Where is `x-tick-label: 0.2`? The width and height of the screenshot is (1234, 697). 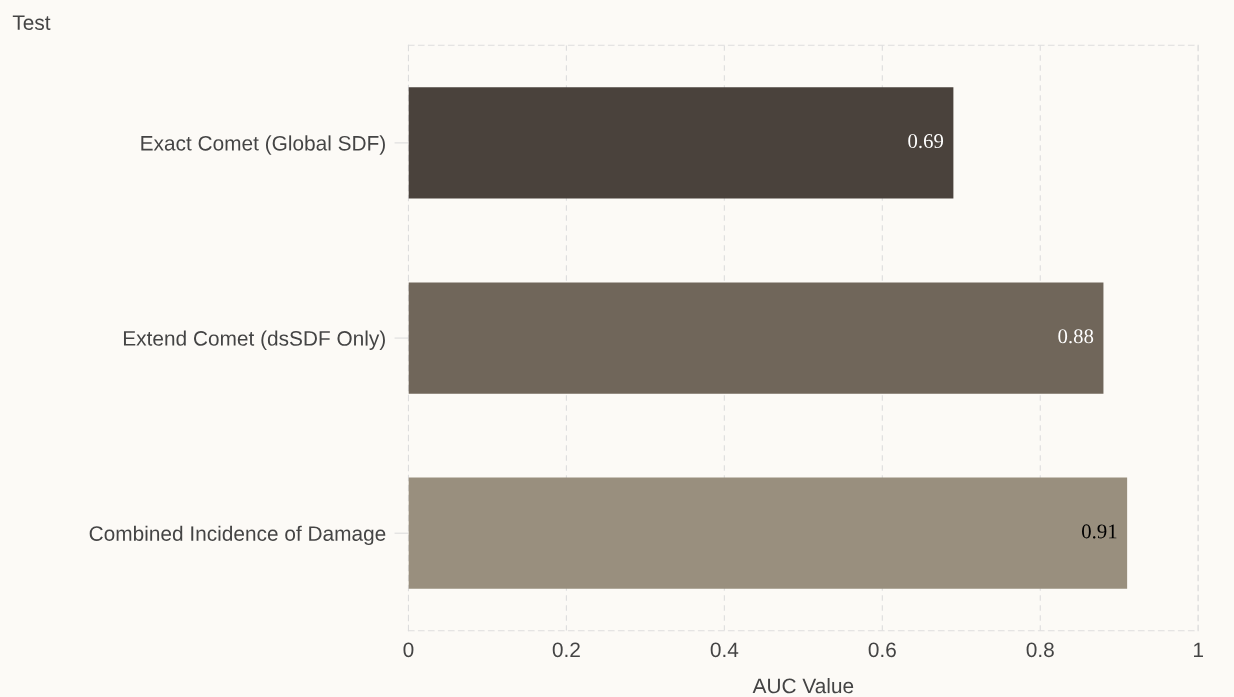
x-tick-label: 0.2 is located at coordinates (566, 650).